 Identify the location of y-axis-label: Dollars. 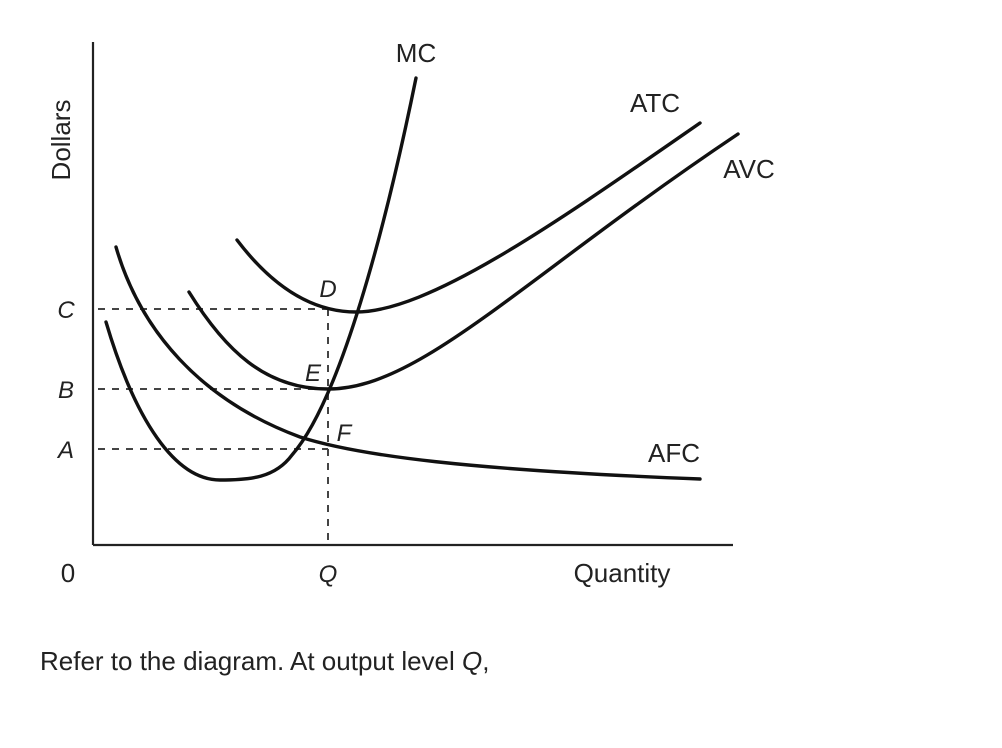
(61, 140).